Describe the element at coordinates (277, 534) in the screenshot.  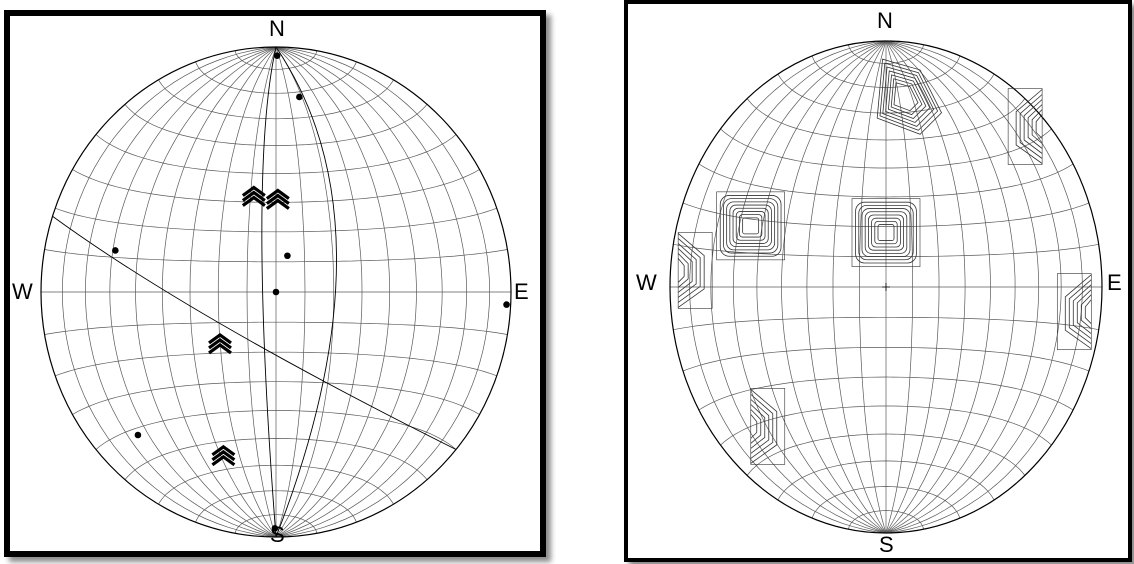
I see `south-label-left: S` at that location.